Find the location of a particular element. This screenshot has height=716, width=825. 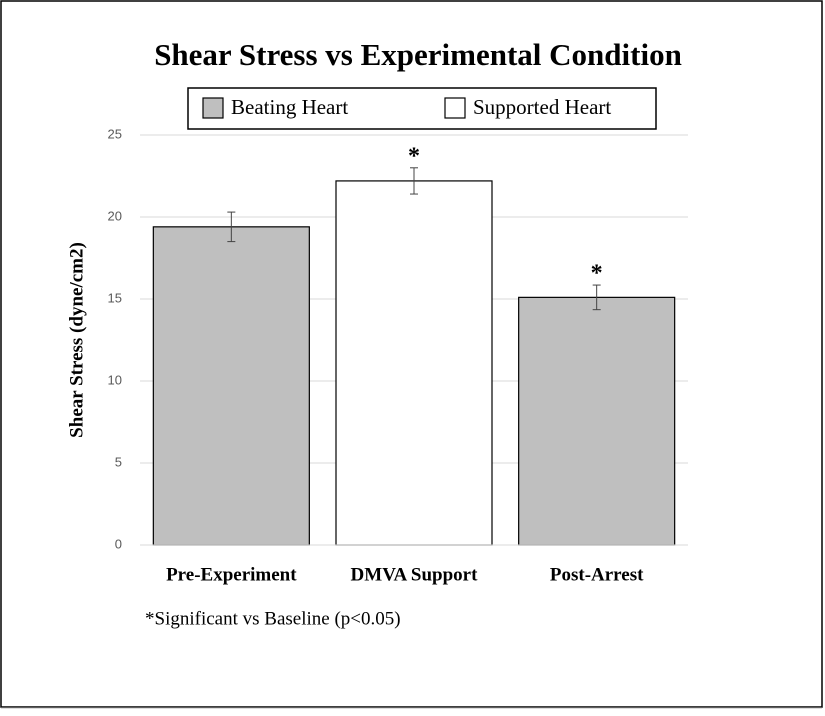

y-tick-label: 15 is located at coordinates (115, 297).